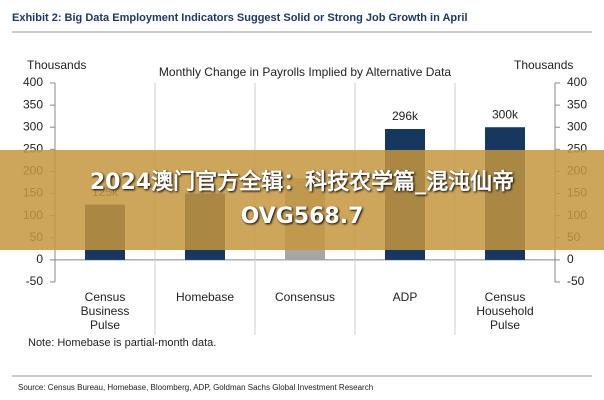  What do you see at coordinates (39, 259) in the screenshot?
I see `y-tick-label: 0` at bounding box center [39, 259].